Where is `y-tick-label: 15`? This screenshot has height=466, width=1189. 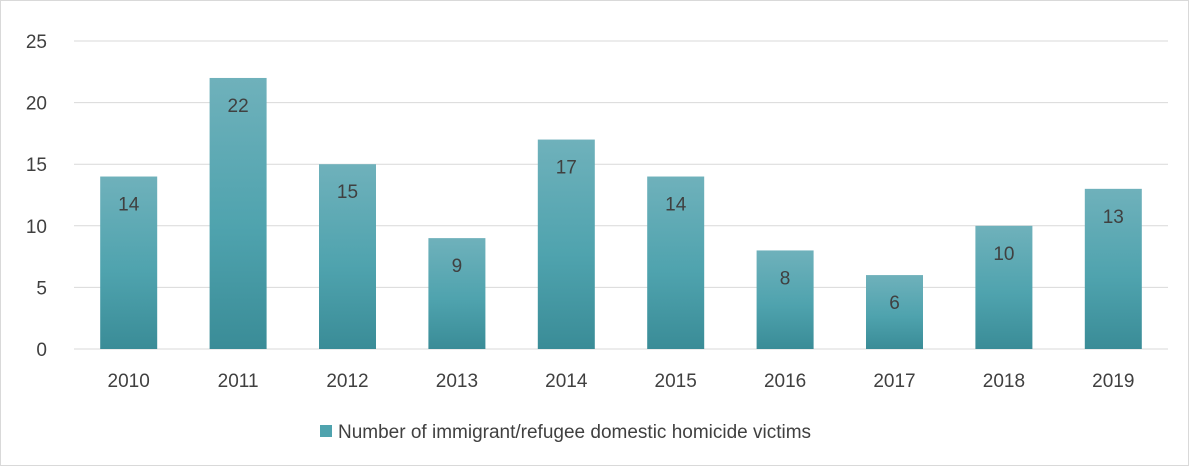 y-tick-label: 15 is located at coordinates (36, 165).